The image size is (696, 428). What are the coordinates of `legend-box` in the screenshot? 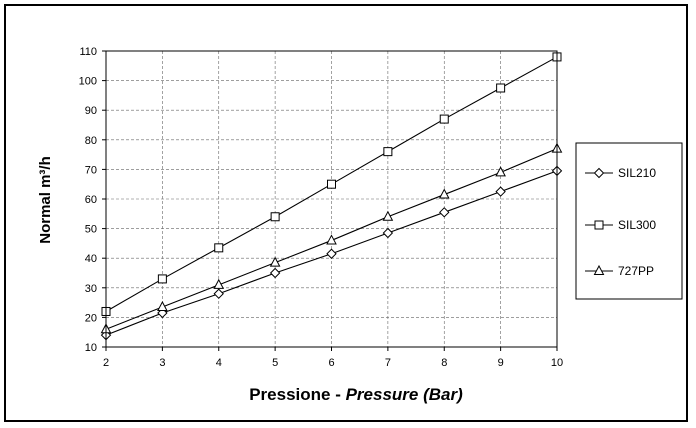 It's located at (629, 221).